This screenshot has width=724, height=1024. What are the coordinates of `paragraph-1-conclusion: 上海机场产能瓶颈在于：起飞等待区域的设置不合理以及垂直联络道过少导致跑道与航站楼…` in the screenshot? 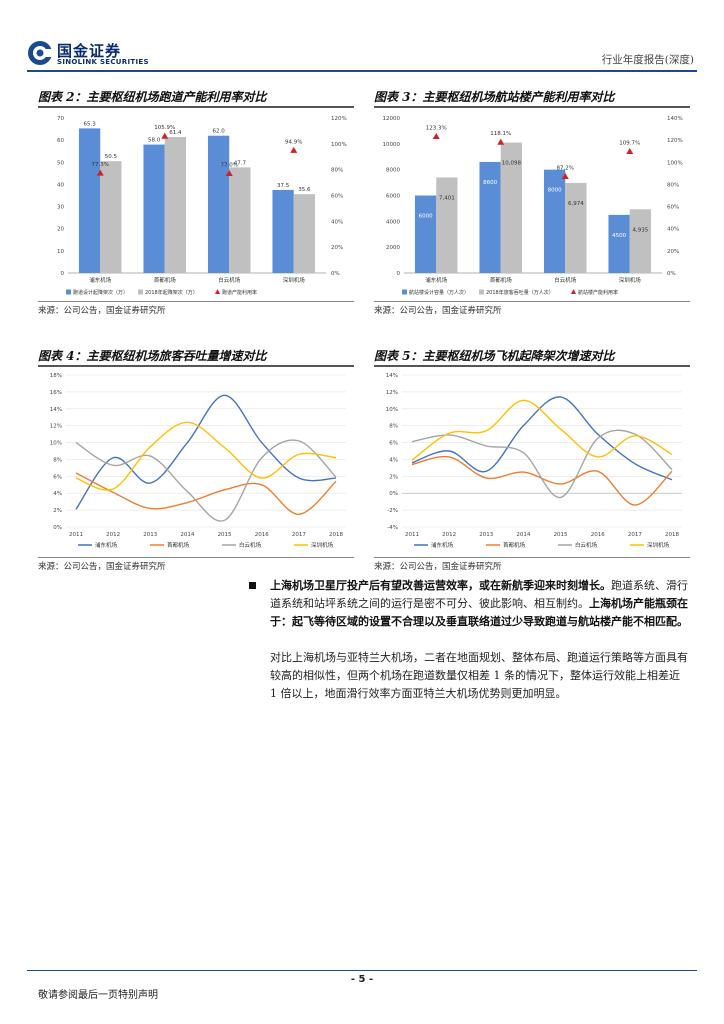 It's located at (479, 612).